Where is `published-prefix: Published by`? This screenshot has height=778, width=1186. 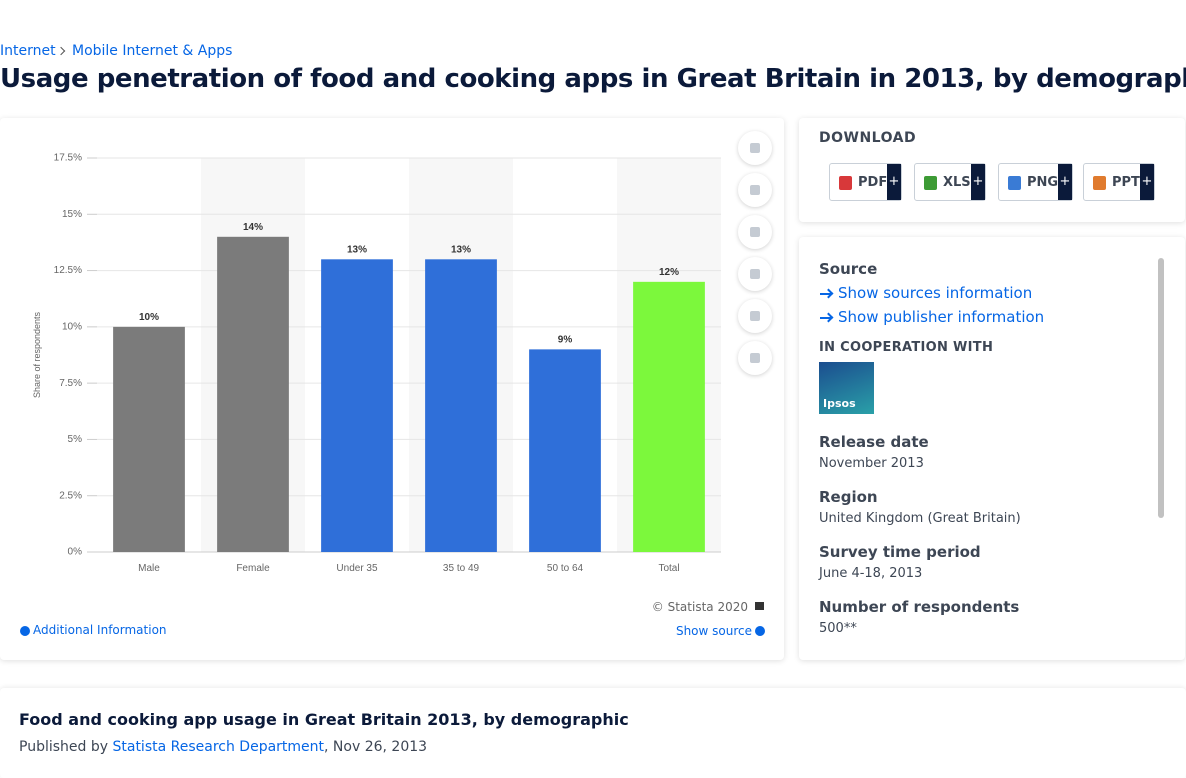 published-prefix: Published by is located at coordinates (64, 747).